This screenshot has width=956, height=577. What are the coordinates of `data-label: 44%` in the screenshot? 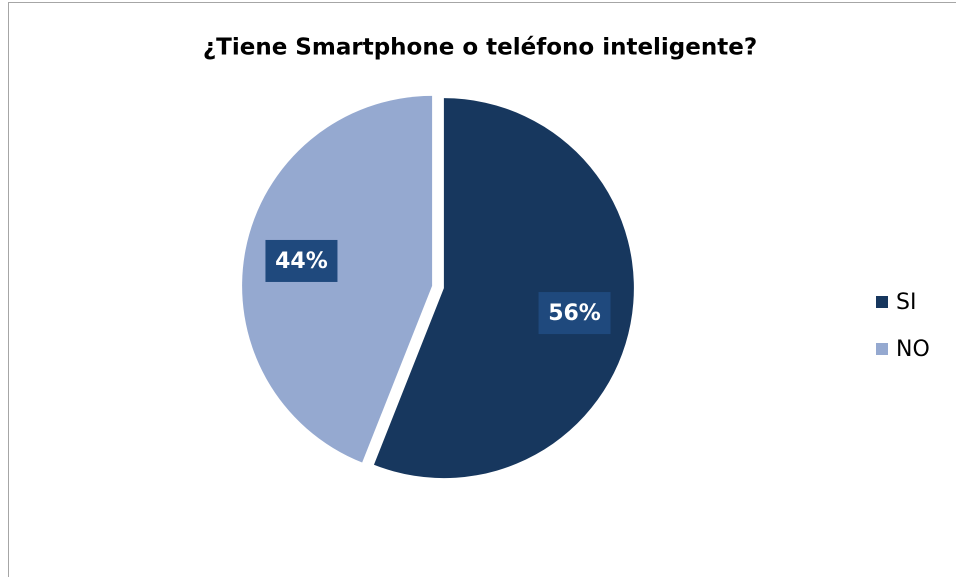 It's located at (301, 261).